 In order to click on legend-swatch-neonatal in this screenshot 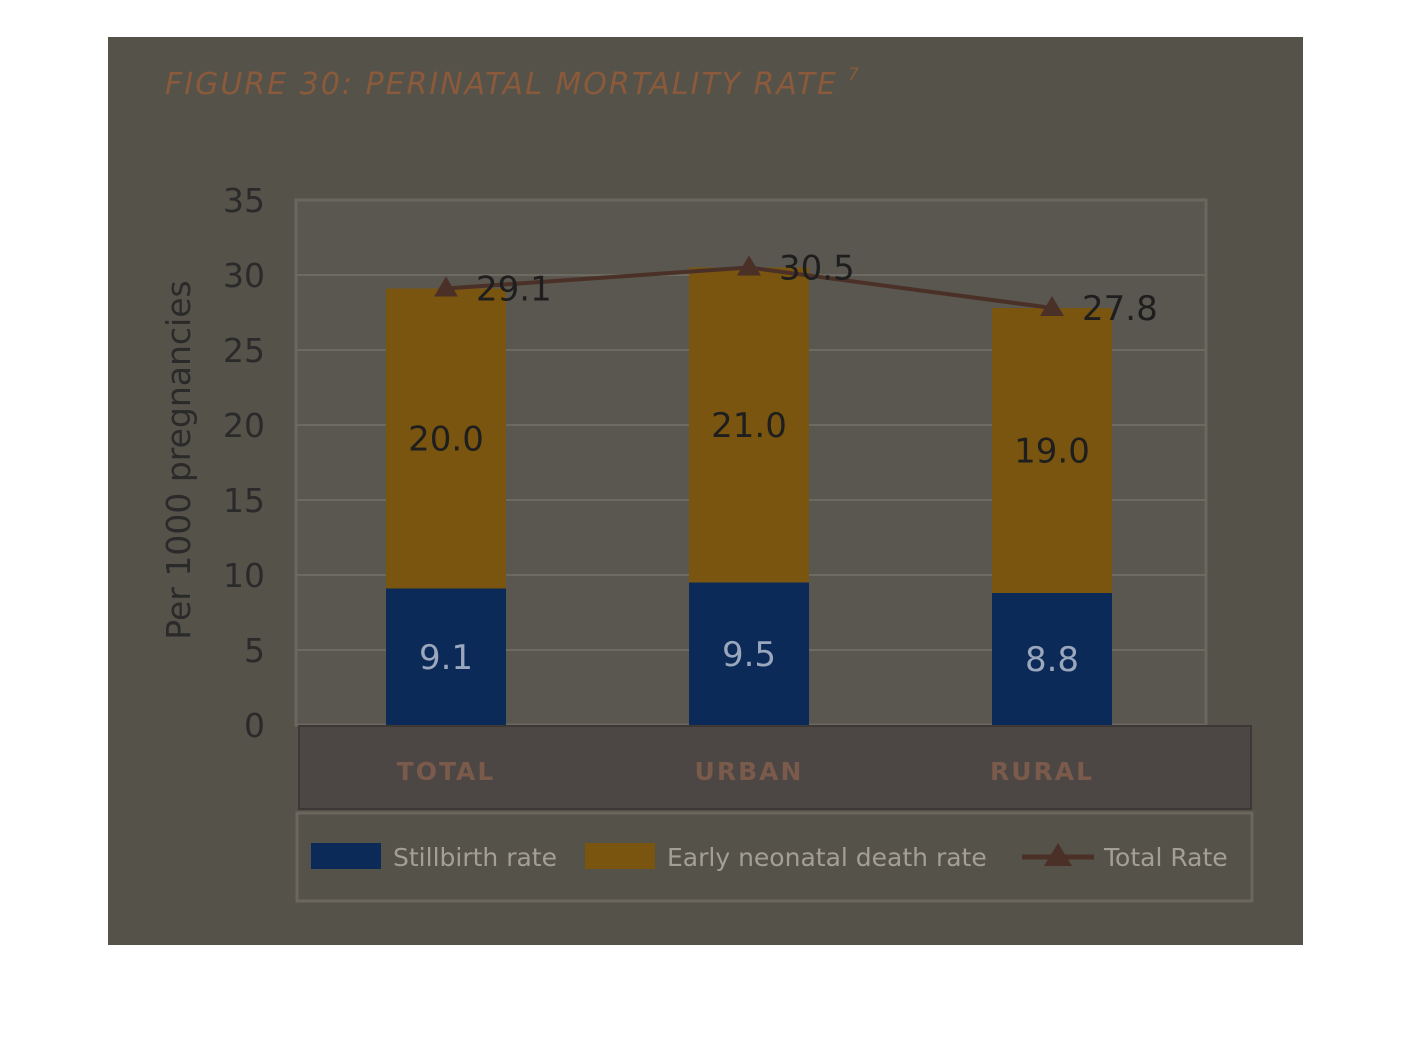, I will do `click(620, 856)`.